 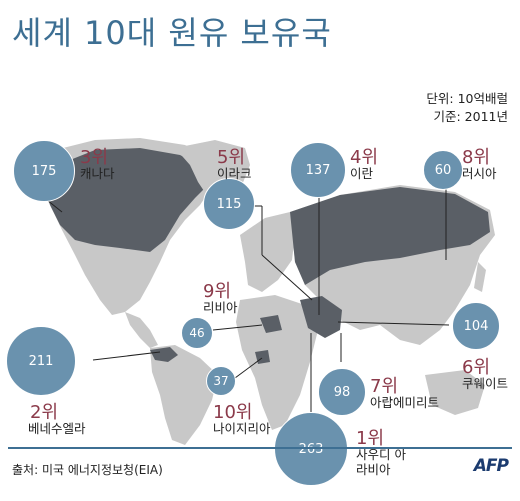 What do you see at coordinates (485, 383) in the screenshot?
I see `kuwait-name: 쿠웨이트` at bounding box center [485, 383].